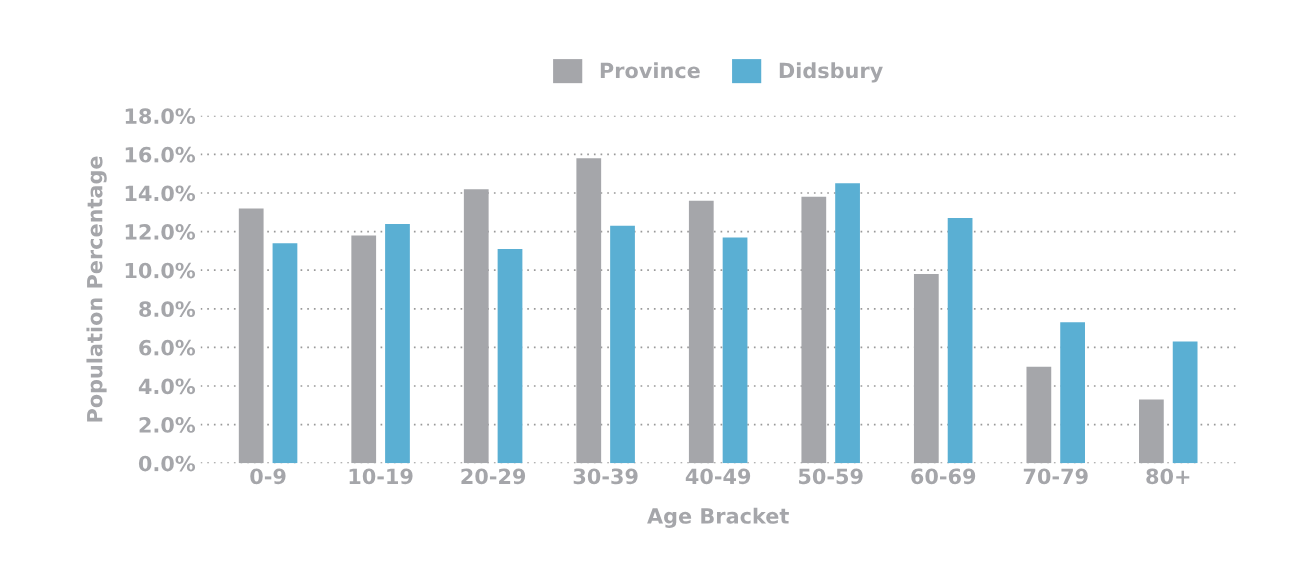  I want to click on y-tick-label: 0.0%, so click(167, 463).